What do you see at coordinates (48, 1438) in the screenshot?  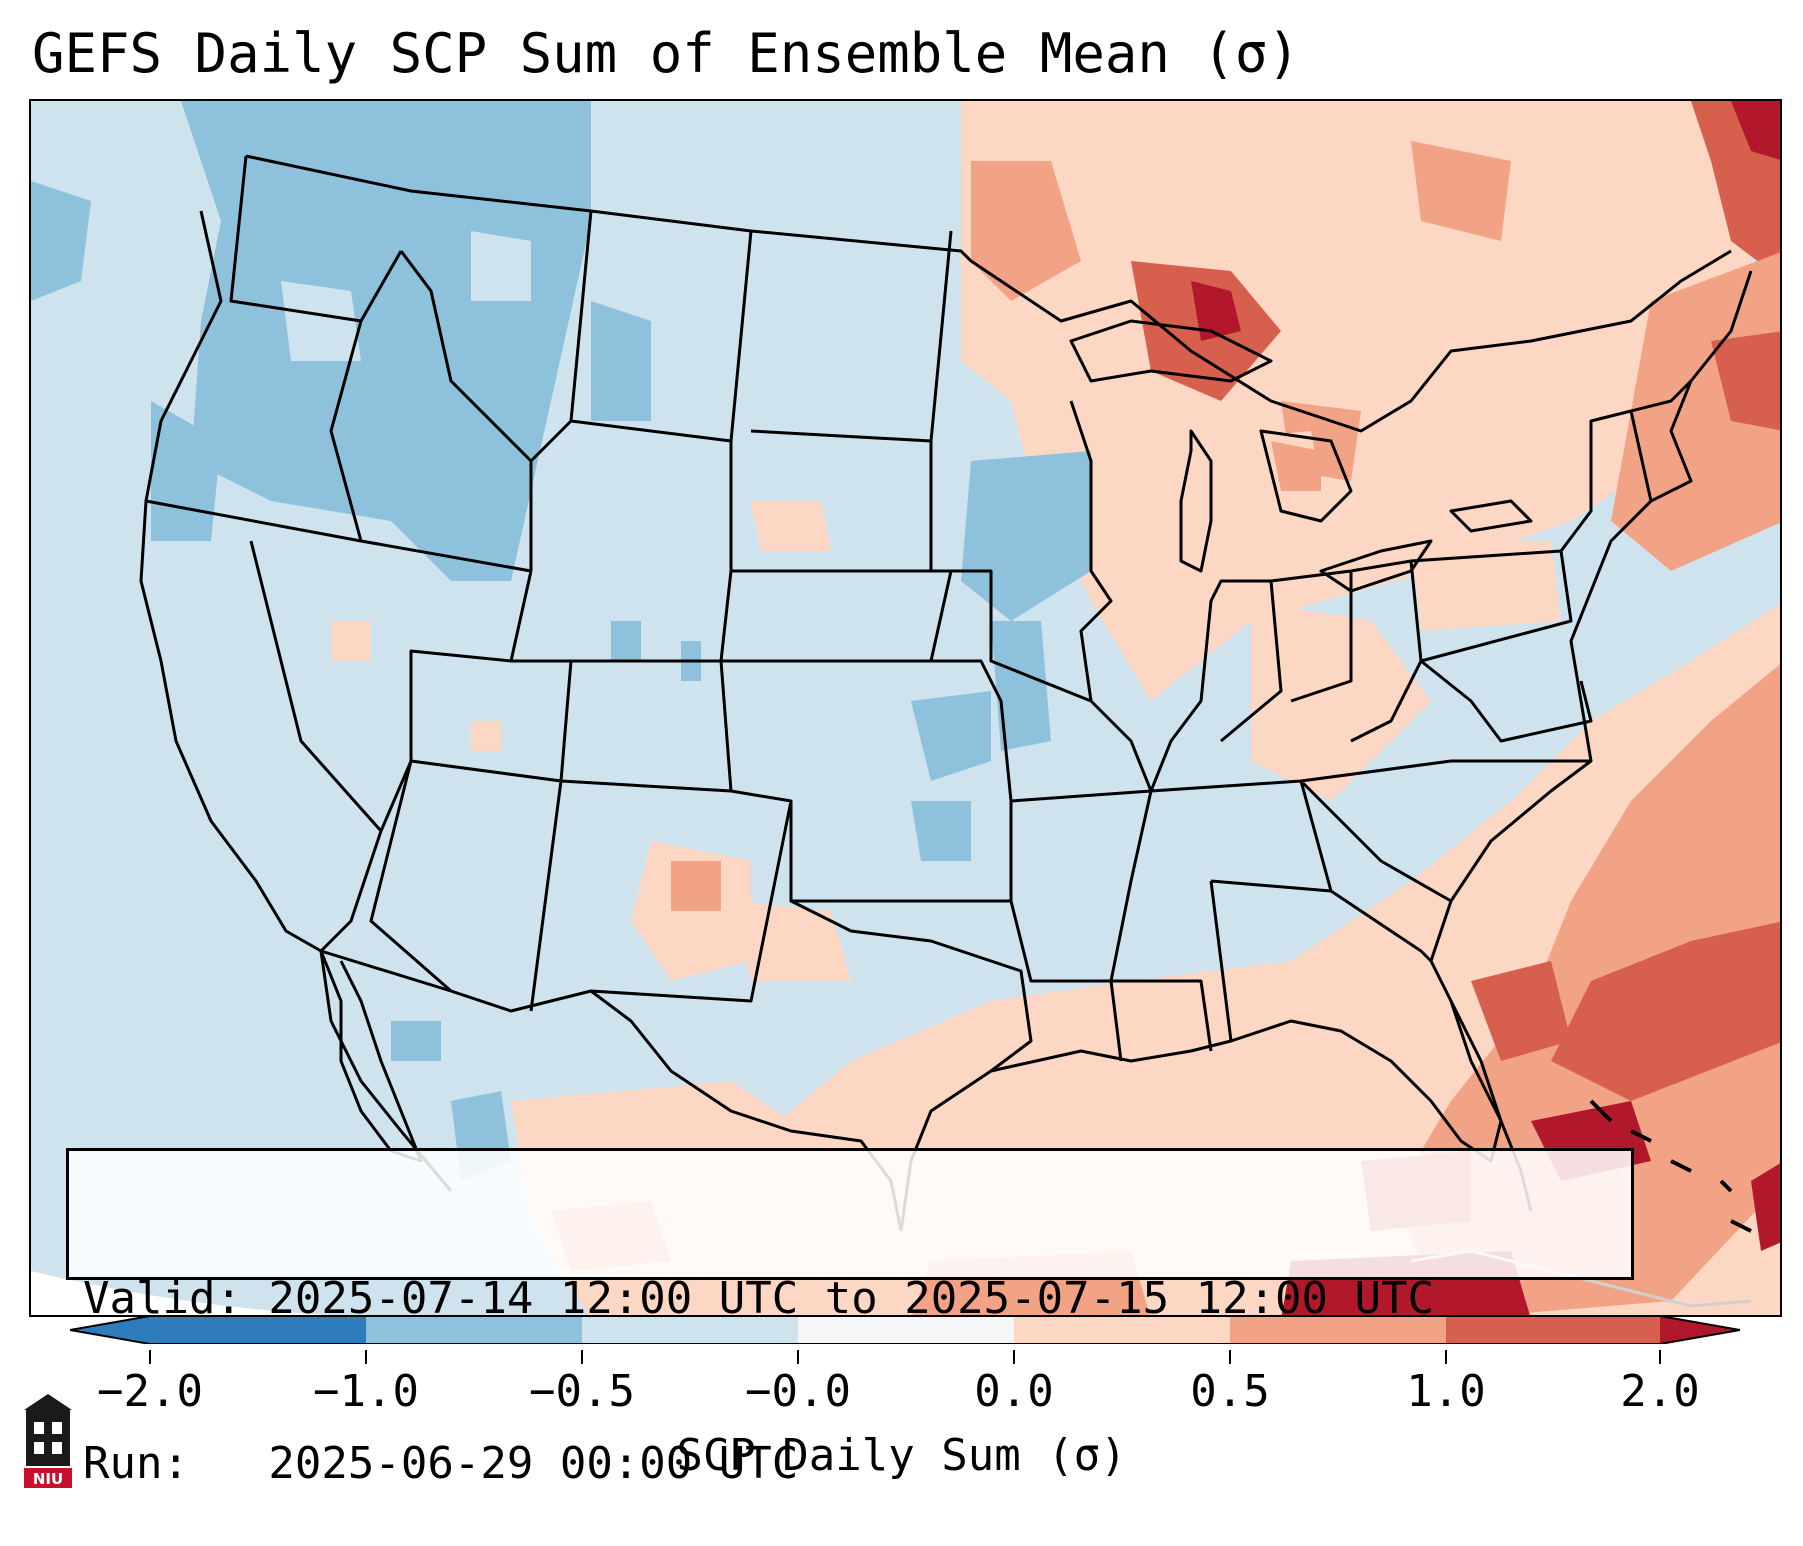 I see `logo-tower-body` at bounding box center [48, 1438].